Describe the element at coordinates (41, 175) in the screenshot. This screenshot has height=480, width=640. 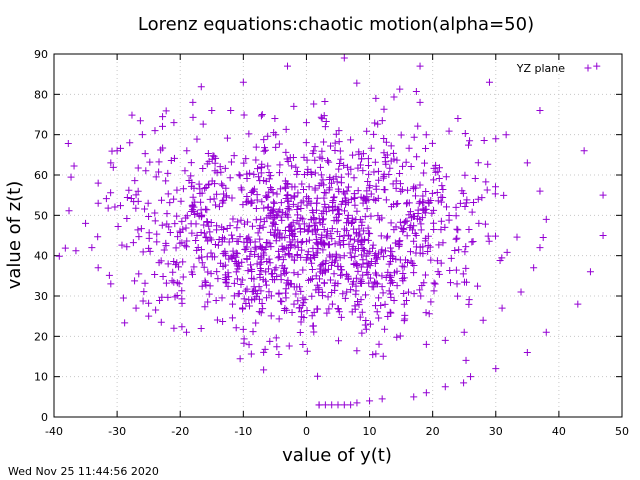
I see `y-tick-label: 60` at that location.